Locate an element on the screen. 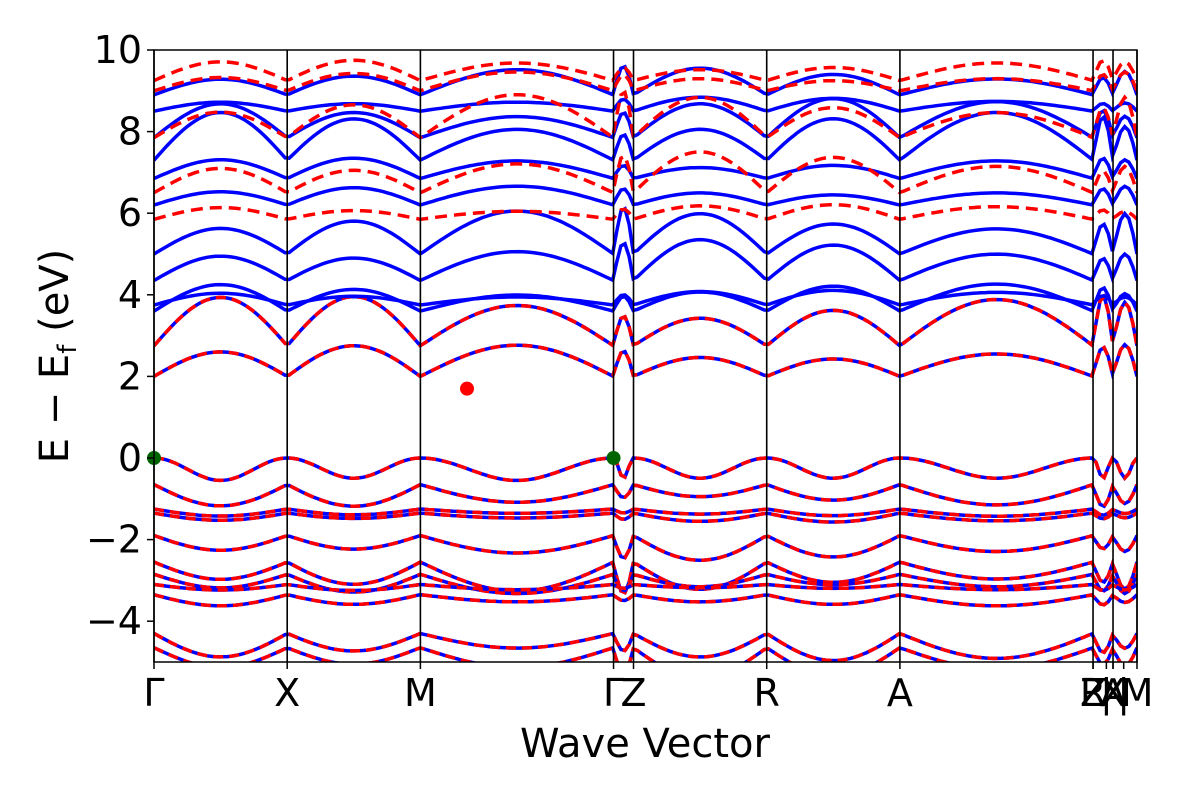 Image resolution: width=1200 pixels, height=800 pixels. y-axis-label-main: E − E is located at coordinates (55, 409).